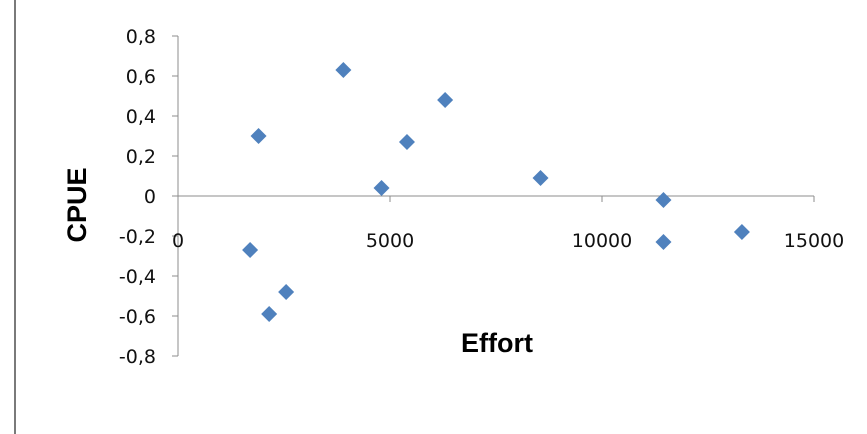  What do you see at coordinates (137, 357) in the screenshot?
I see `y-tick-label: -0,8` at bounding box center [137, 357].